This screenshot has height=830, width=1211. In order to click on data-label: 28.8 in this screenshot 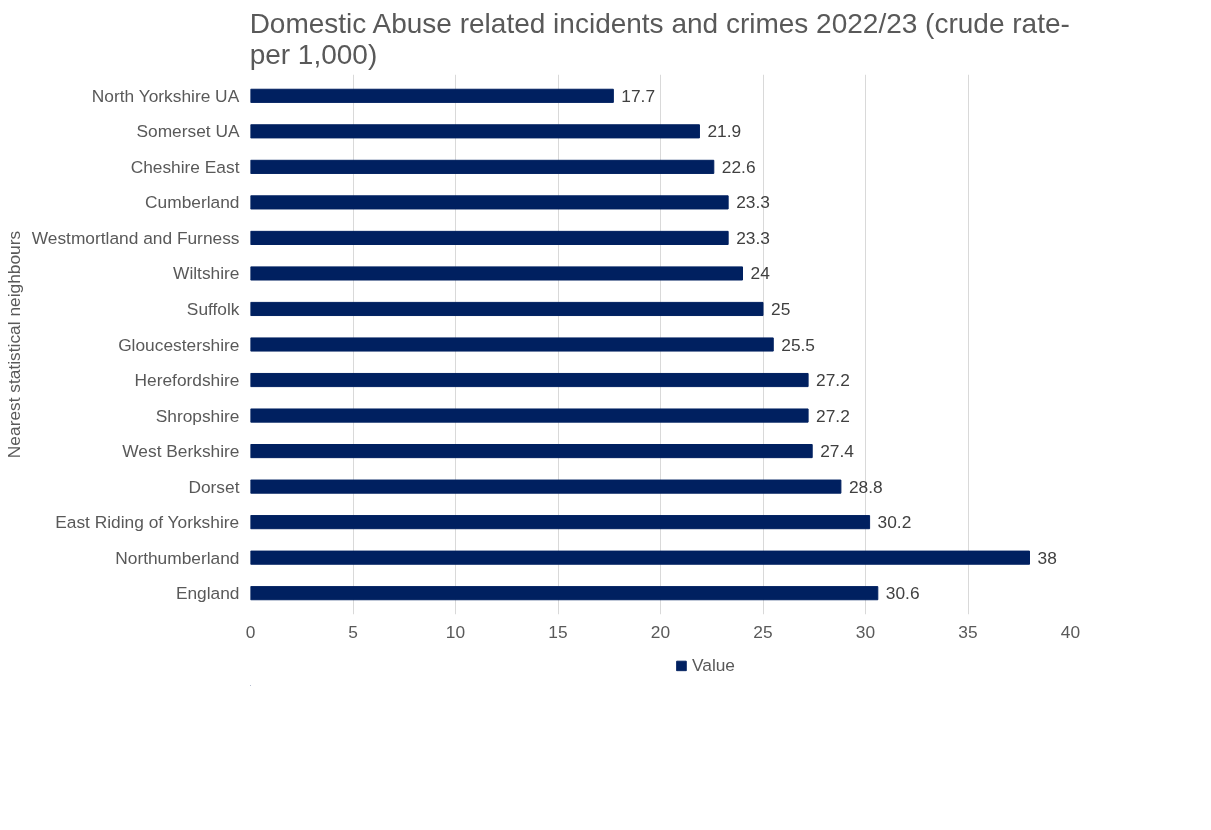, I will do `click(865, 486)`.